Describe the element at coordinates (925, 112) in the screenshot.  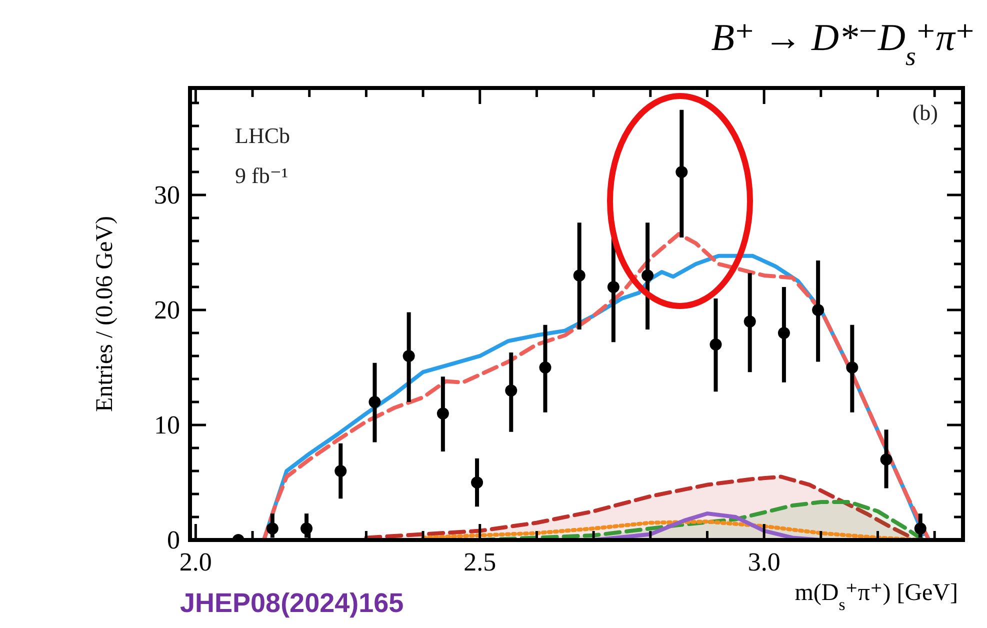
I see `annotation: (b)` at that location.